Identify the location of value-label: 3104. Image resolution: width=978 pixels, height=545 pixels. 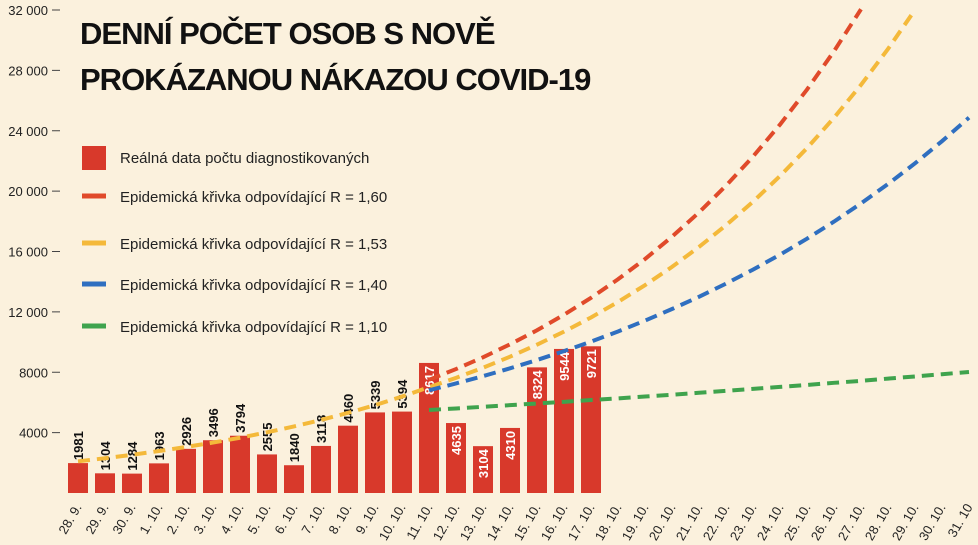
(483, 463).